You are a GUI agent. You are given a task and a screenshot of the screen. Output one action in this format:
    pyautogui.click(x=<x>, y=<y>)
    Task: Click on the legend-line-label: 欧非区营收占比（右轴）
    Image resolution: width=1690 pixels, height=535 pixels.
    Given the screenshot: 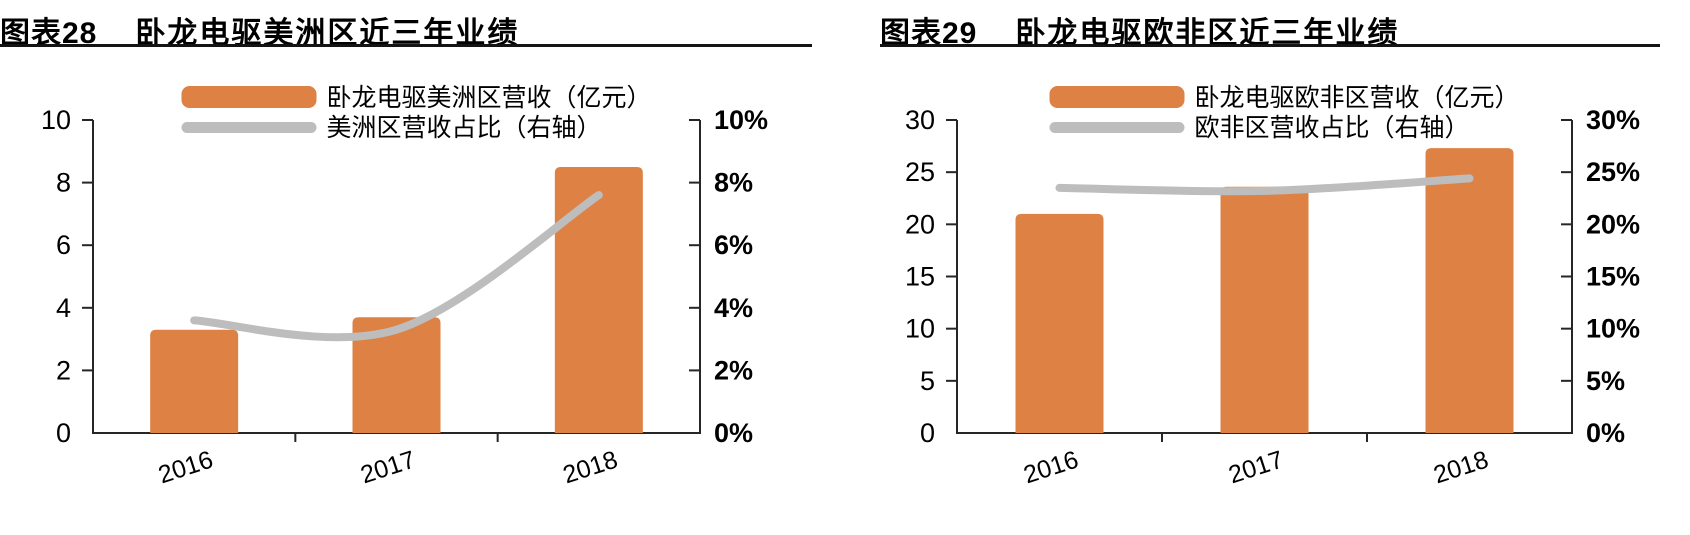 What is the action you would take?
    pyautogui.click(x=1332, y=128)
    